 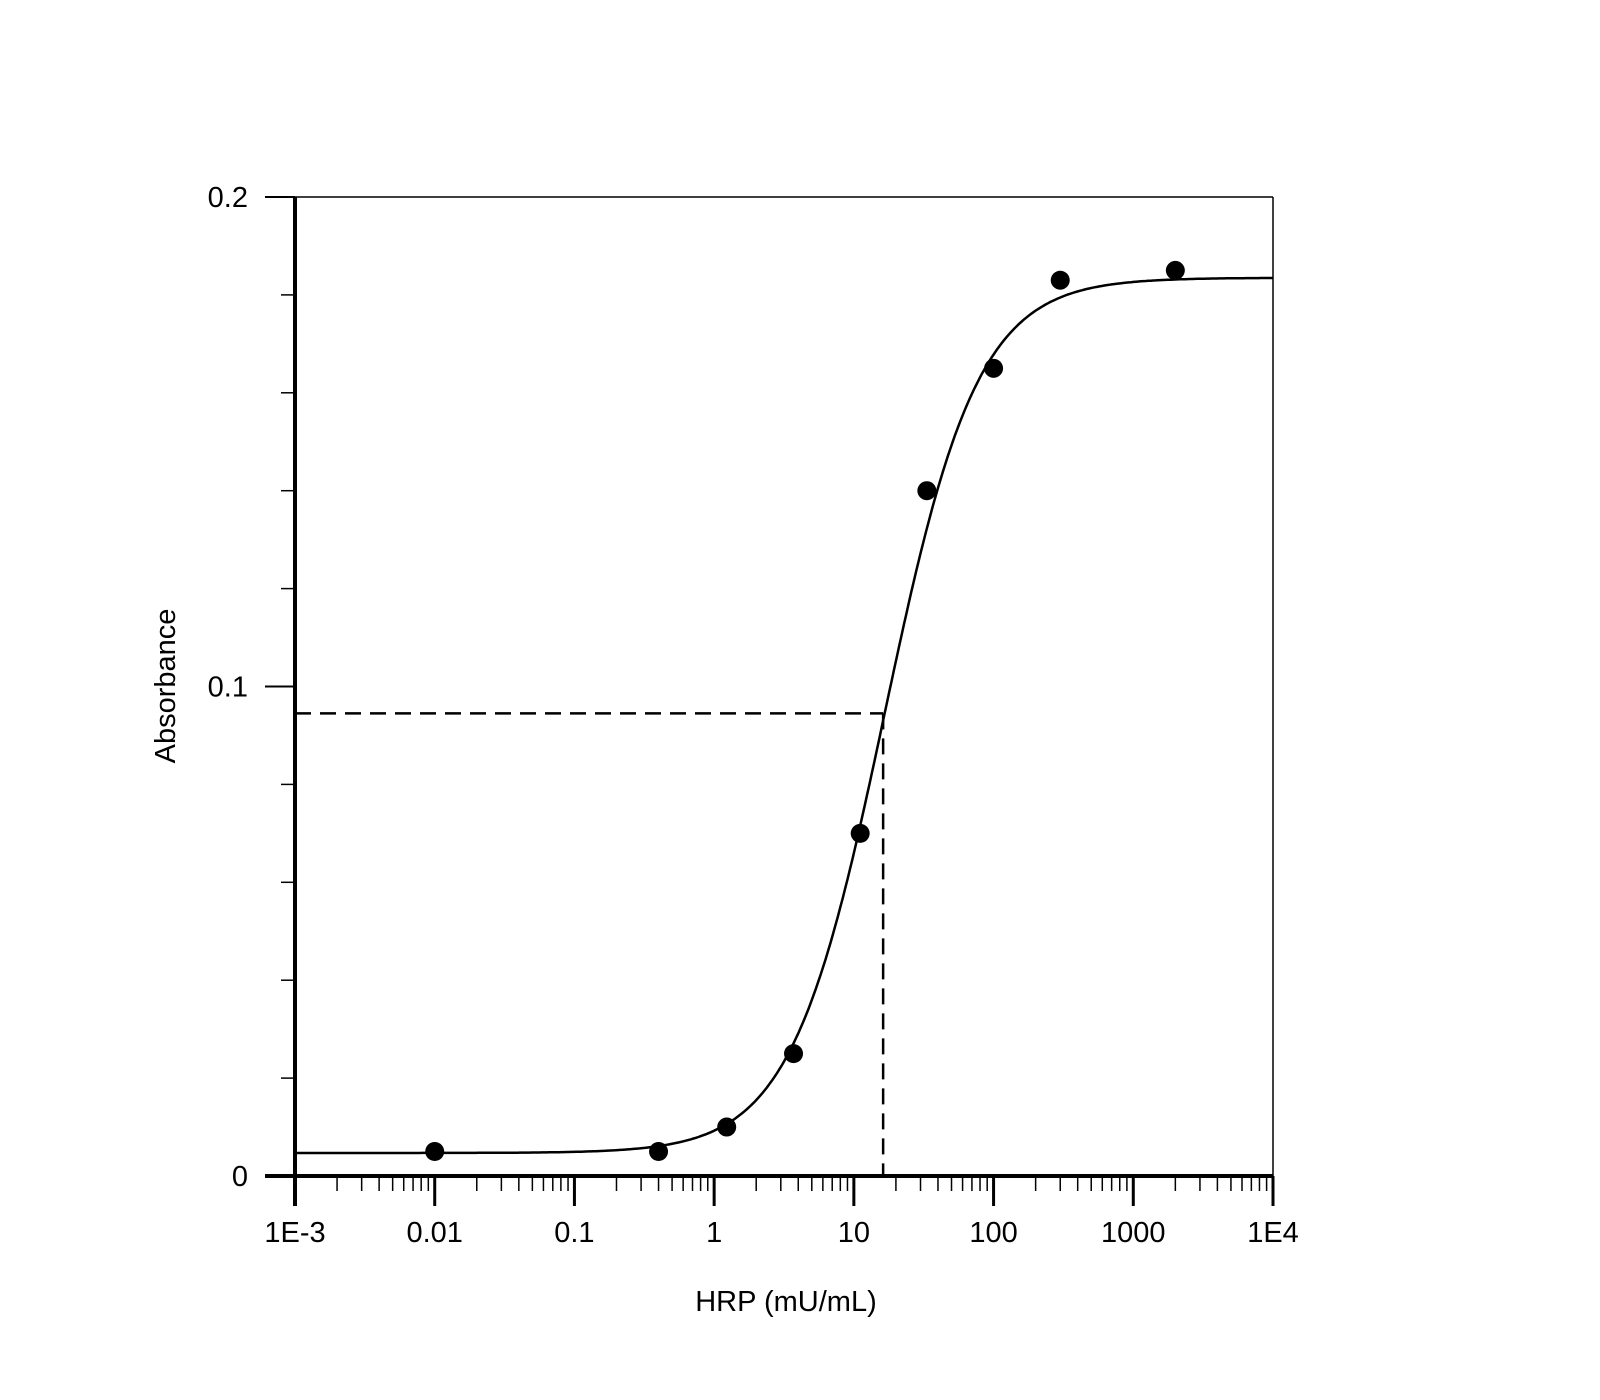 I want to click on x-tick-label: 10, so click(x=854, y=1233).